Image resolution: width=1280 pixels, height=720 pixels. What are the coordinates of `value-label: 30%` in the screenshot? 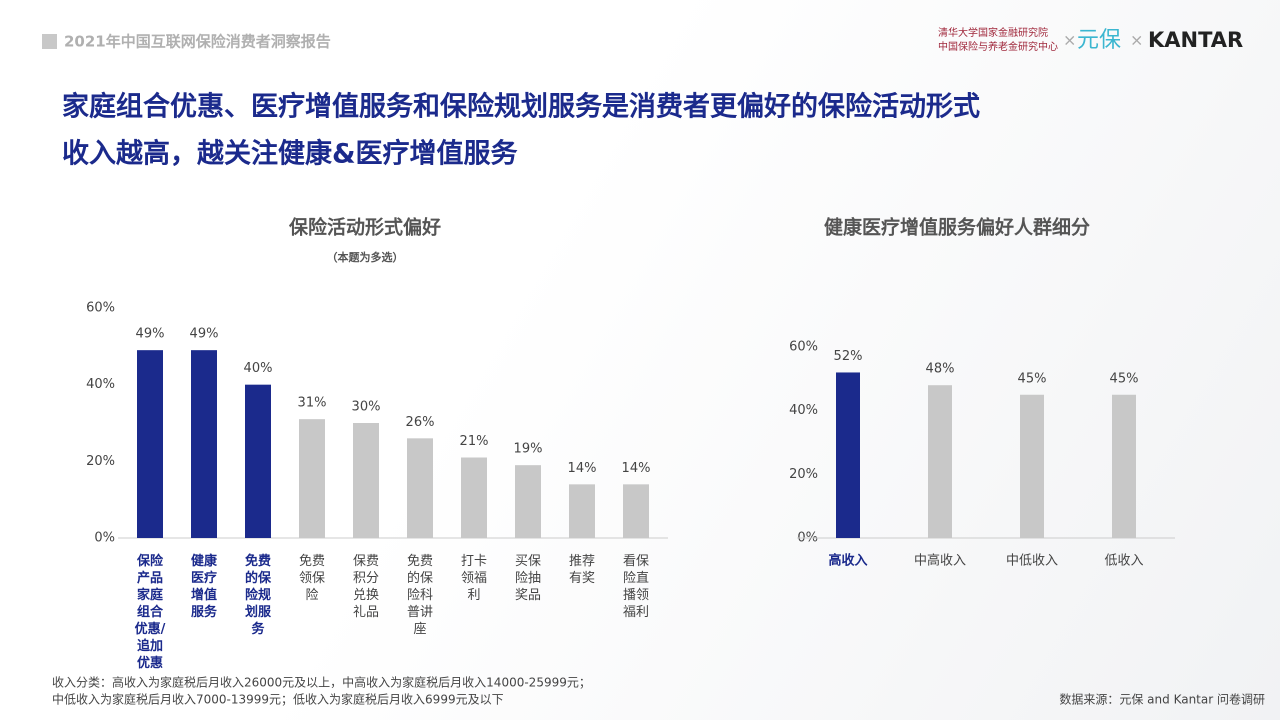 It's located at (366, 407).